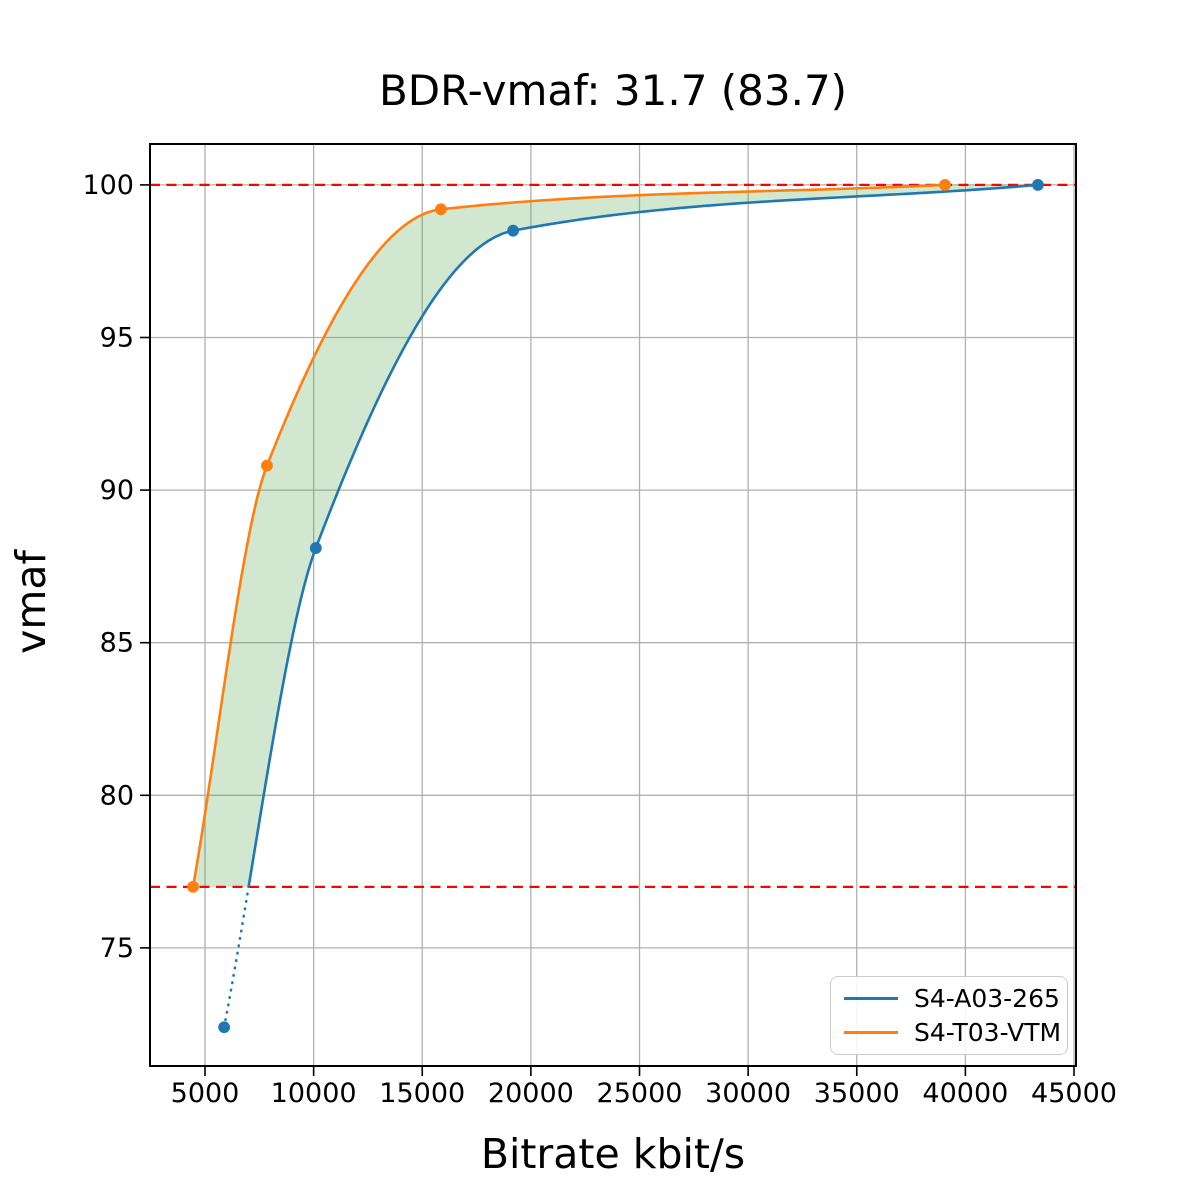  Describe the element at coordinates (117, 643) in the screenshot. I see `y-tick-label: 85` at that location.